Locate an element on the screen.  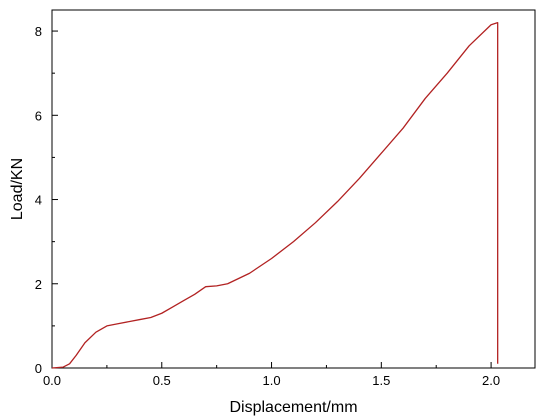
y-tick-label: 2 is located at coordinates (38, 284).